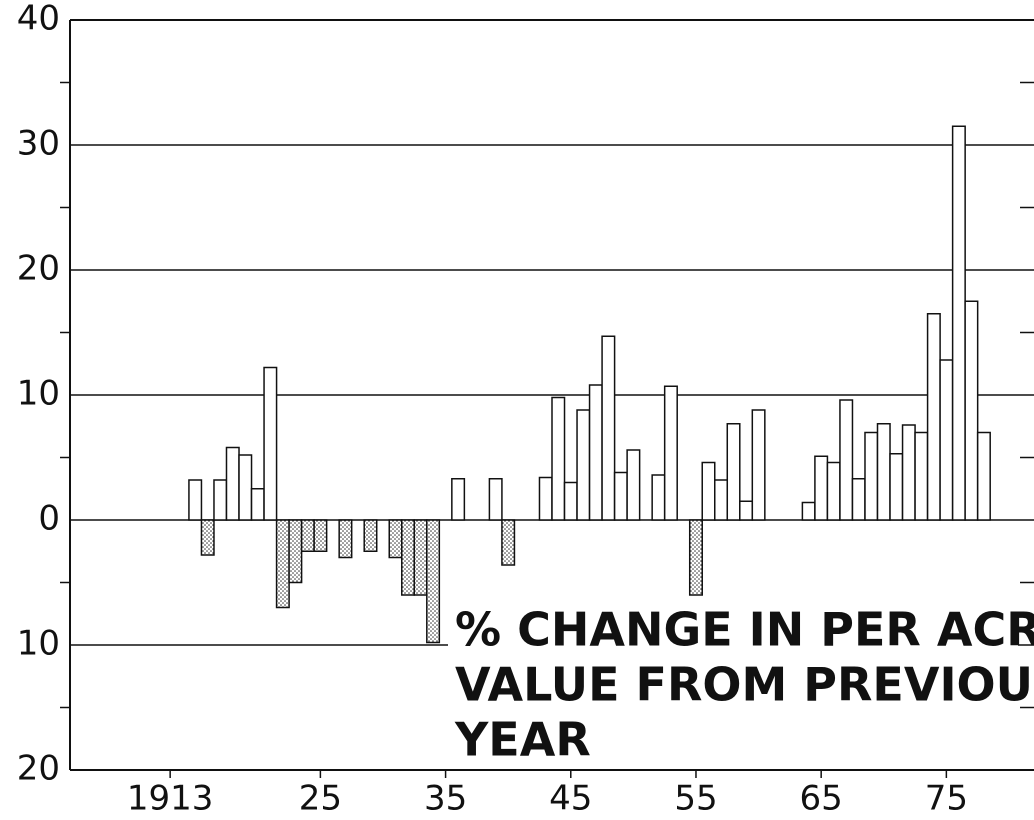 The width and height of the screenshot is (1034, 820). What do you see at coordinates (38, 144) in the screenshot?
I see `y-tick-label: 30` at bounding box center [38, 144].